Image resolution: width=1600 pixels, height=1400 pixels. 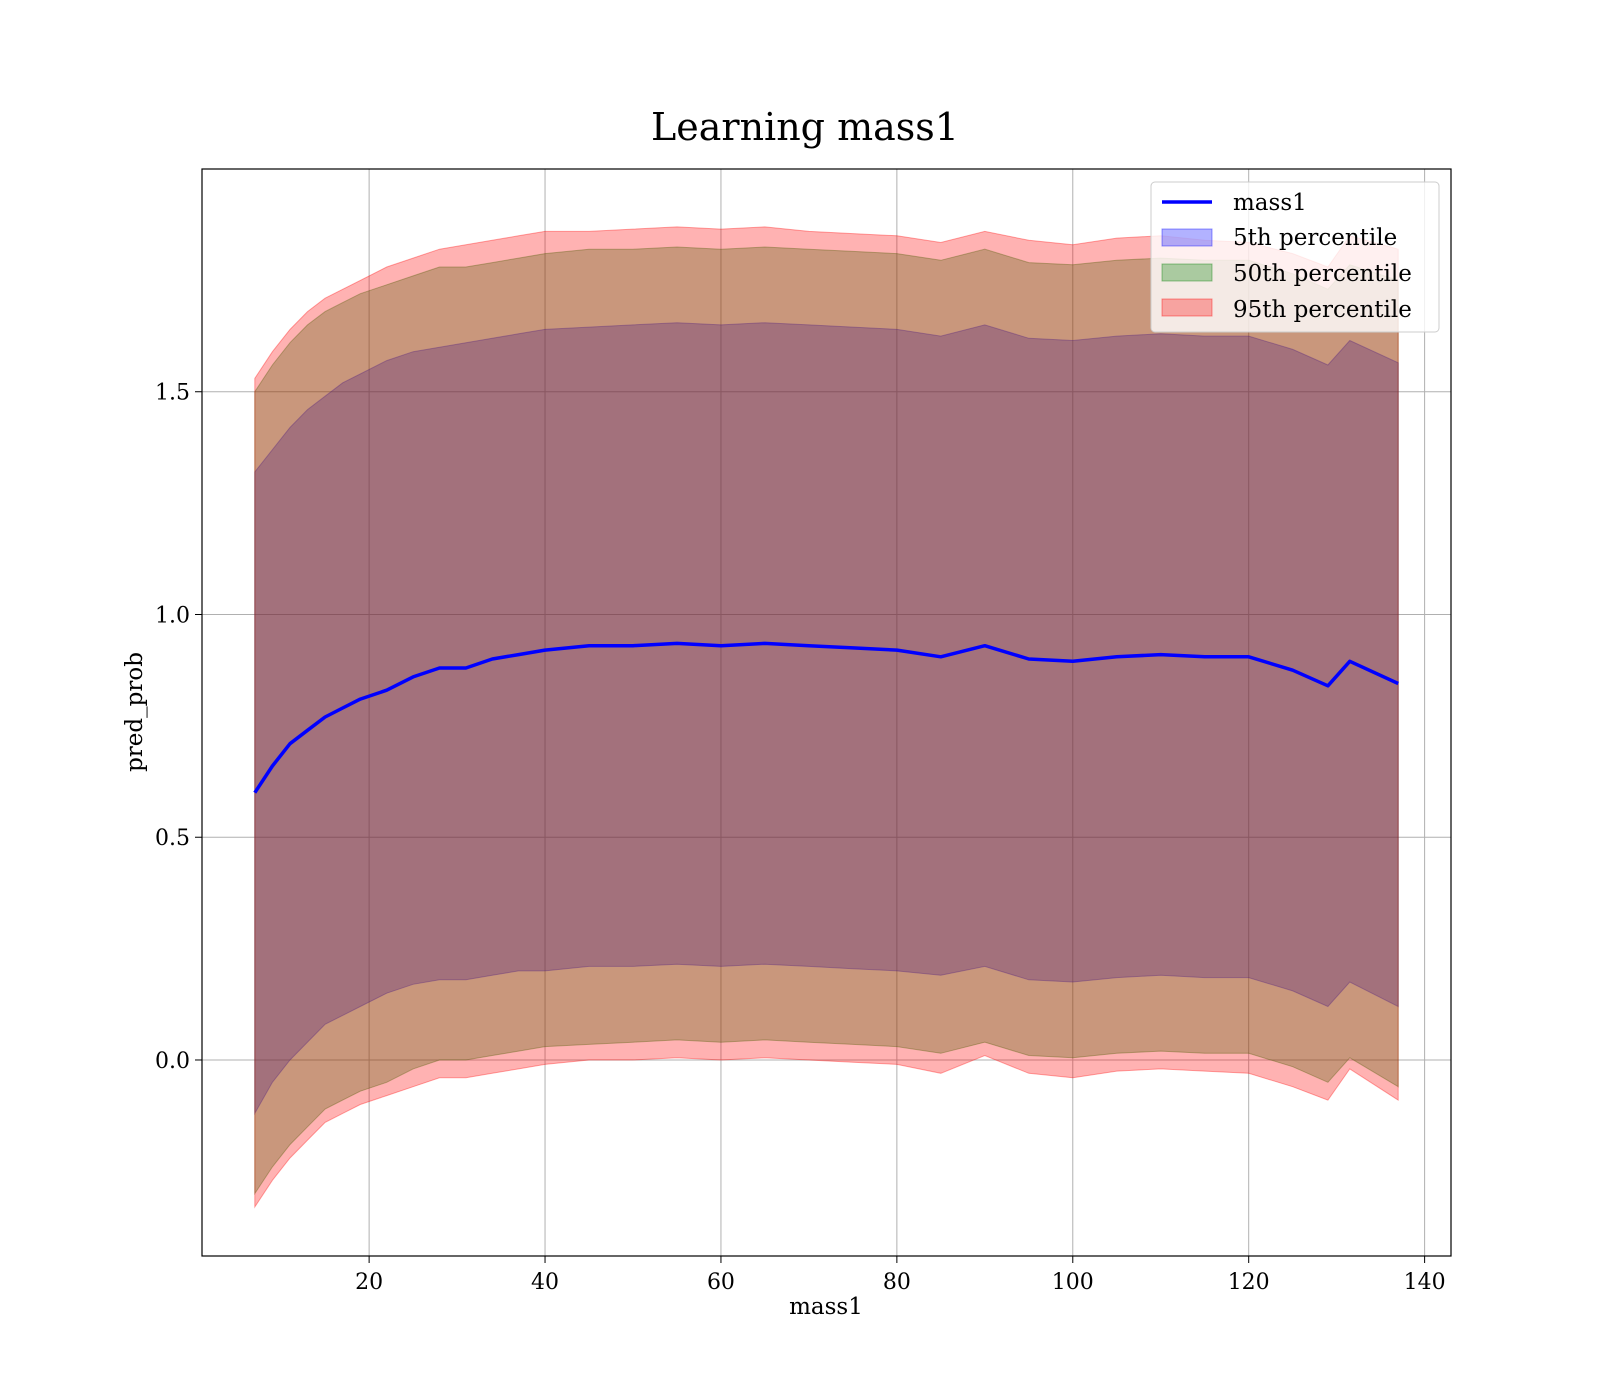 What do you see at coordinates (1187, 272) in the screenshot?
I see `legend-swatch-50th` at bounding box center [1187, 272].